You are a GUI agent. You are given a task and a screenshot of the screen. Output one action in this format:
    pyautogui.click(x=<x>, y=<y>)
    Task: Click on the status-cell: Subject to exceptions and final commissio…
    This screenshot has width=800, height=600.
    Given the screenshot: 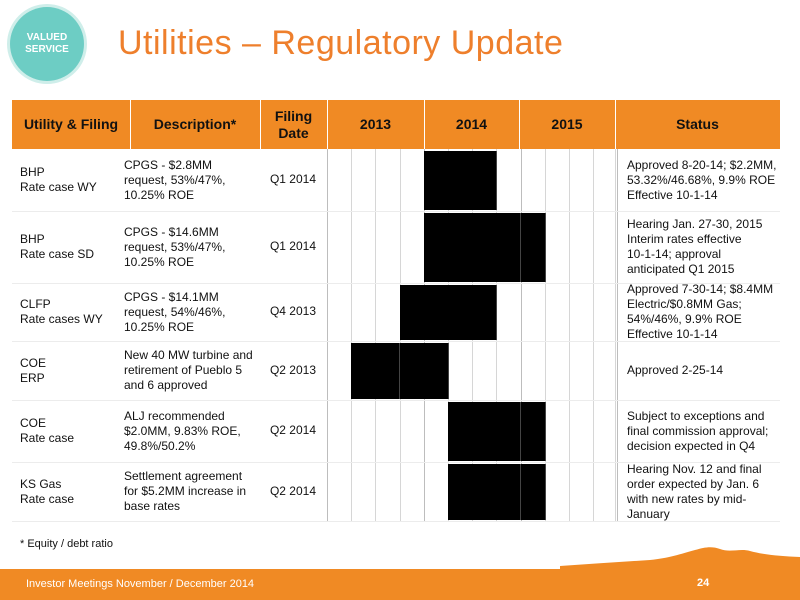 What is the action you would take?
    pyautogui.click(x=697, y=431)
    